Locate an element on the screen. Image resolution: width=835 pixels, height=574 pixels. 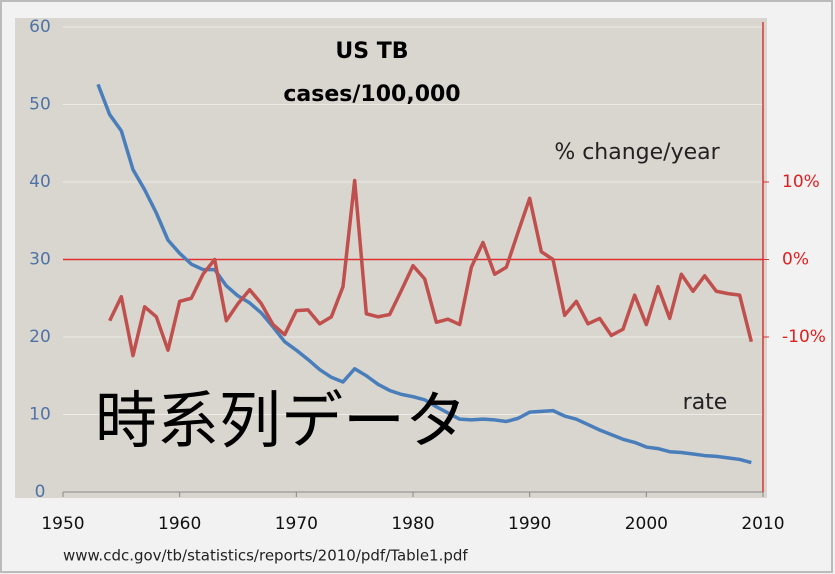
chart-title: US TB is located at coordinates (371, 51).